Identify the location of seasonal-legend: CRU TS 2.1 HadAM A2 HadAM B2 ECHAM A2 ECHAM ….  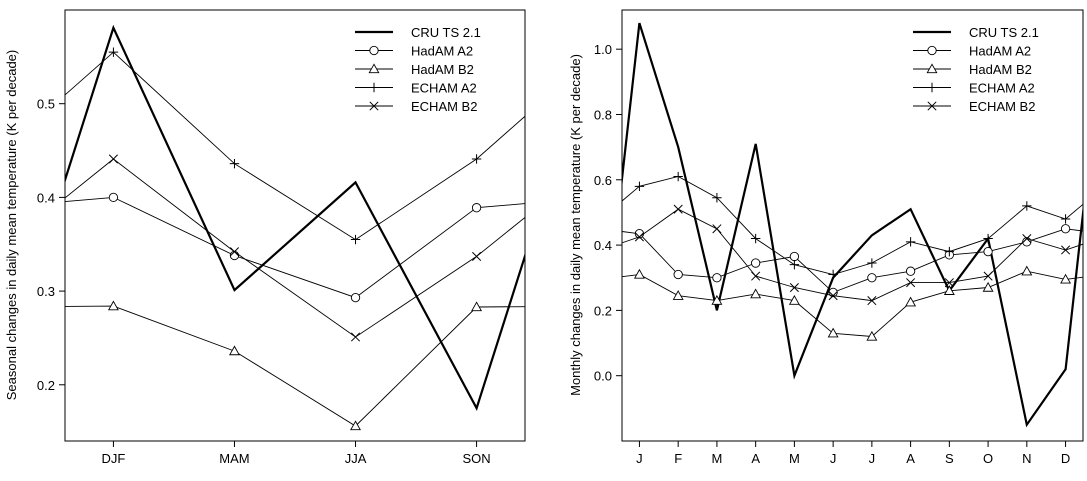
(418, 69).